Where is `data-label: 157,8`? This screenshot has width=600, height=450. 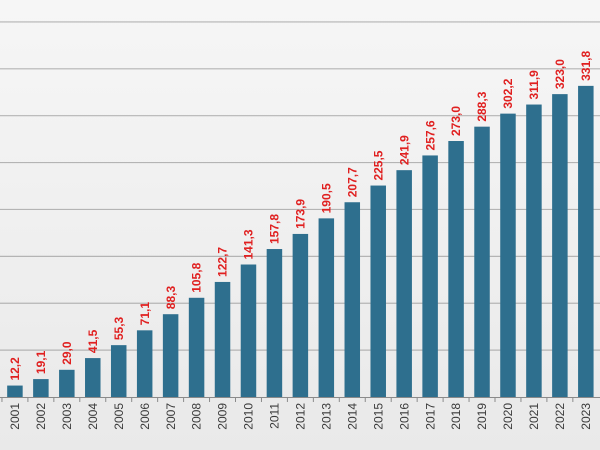
data-label: 157,8 is located at coordinates (275, 229).